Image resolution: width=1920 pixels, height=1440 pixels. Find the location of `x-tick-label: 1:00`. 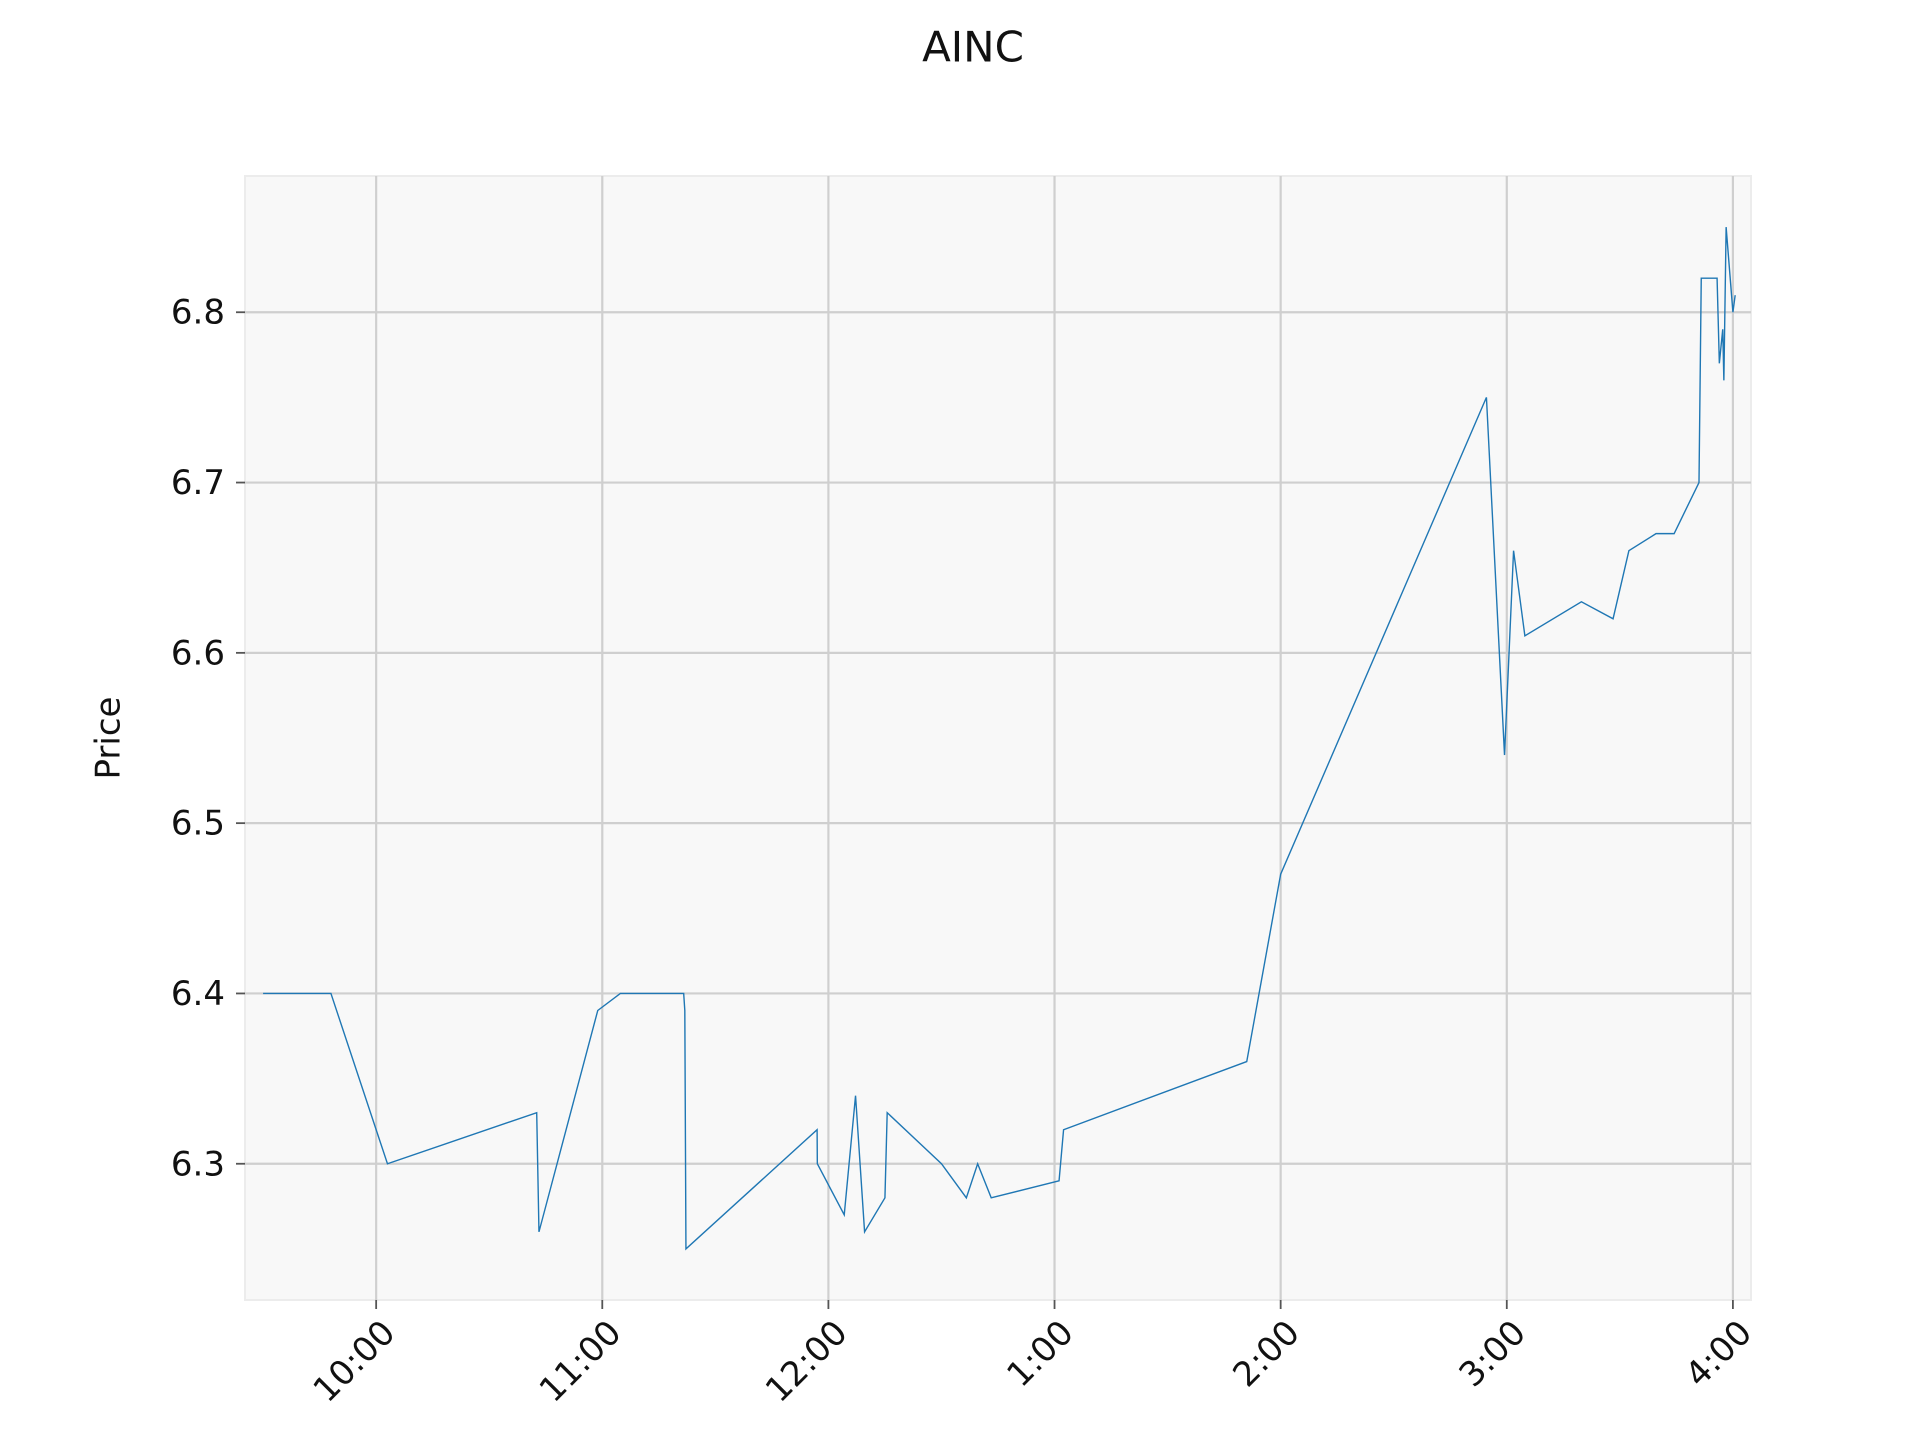

x-tick-label: 1:00 is located at coordinates (1040, 1354).